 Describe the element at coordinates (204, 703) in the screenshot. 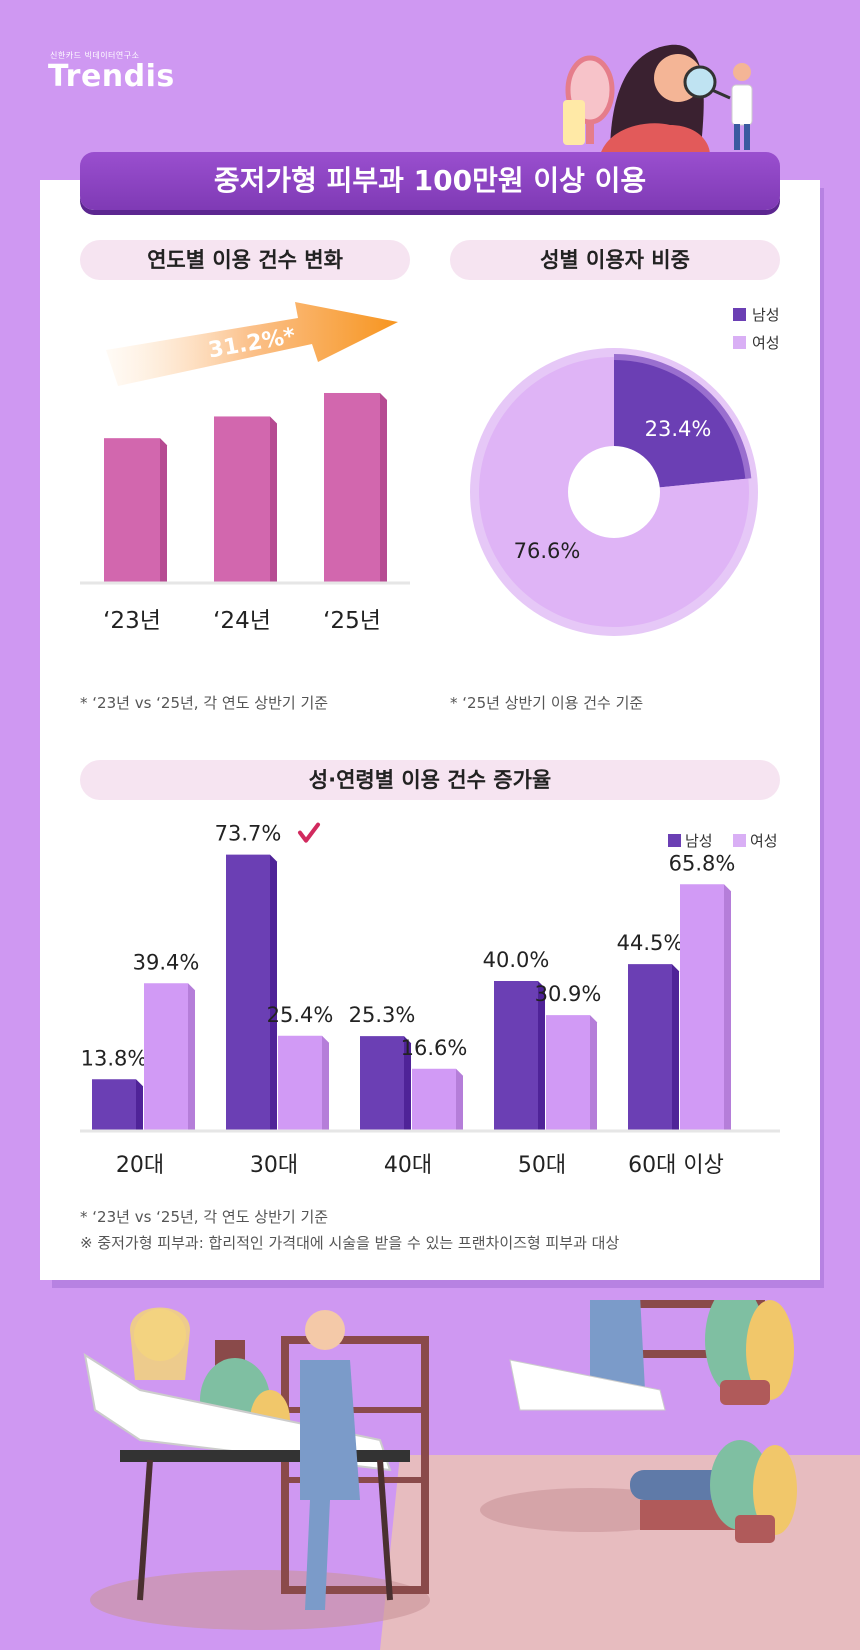

I see `yearly-note: * ‘23년 vs ‘25년, 각 연도 상반기 기준` at that location.